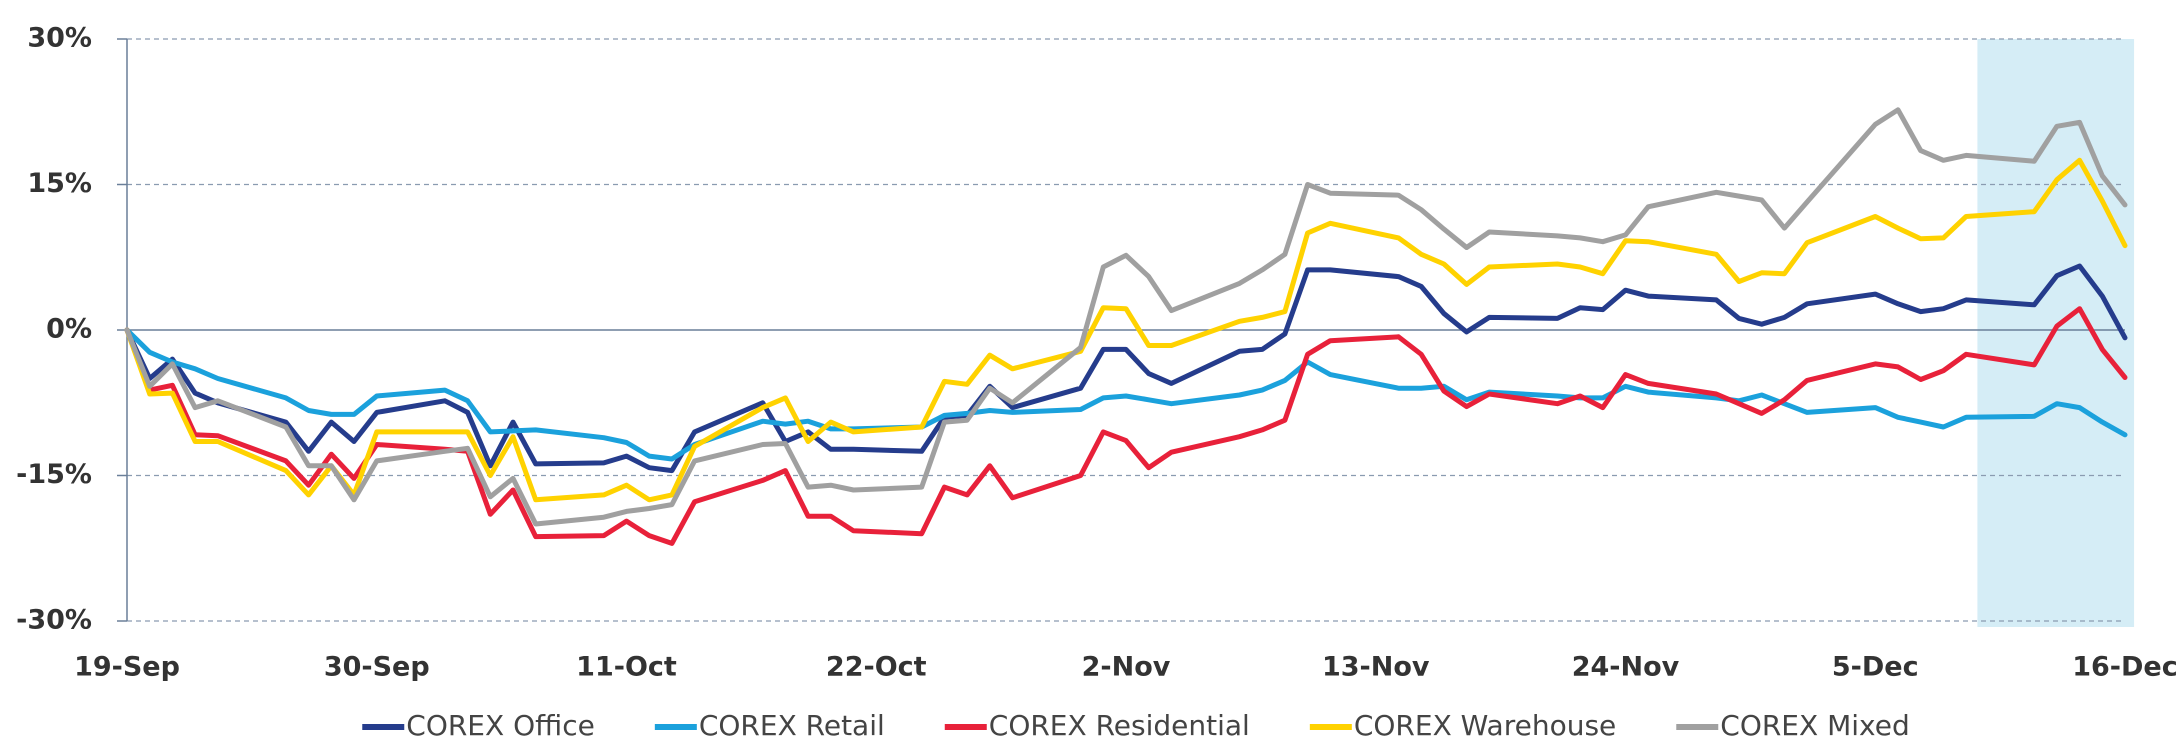  What do you see at coordinates (500, 725) in the screenshot?
I see `legend-label: COREX Office` at bounding box center [500, 725].